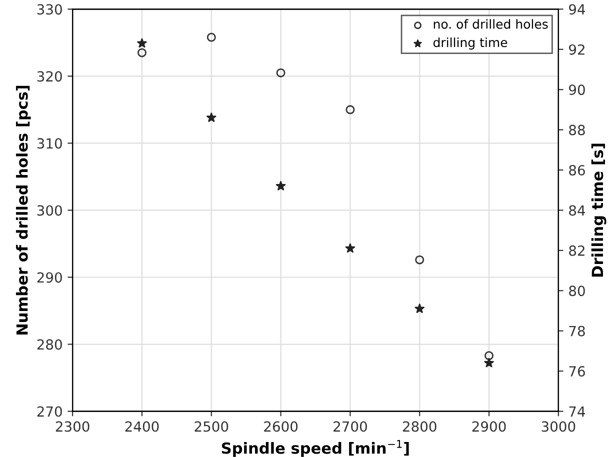  Describe the element at coordinates (576, 49) in the screenshot. I see `y2-tick-label: 92` at that location.